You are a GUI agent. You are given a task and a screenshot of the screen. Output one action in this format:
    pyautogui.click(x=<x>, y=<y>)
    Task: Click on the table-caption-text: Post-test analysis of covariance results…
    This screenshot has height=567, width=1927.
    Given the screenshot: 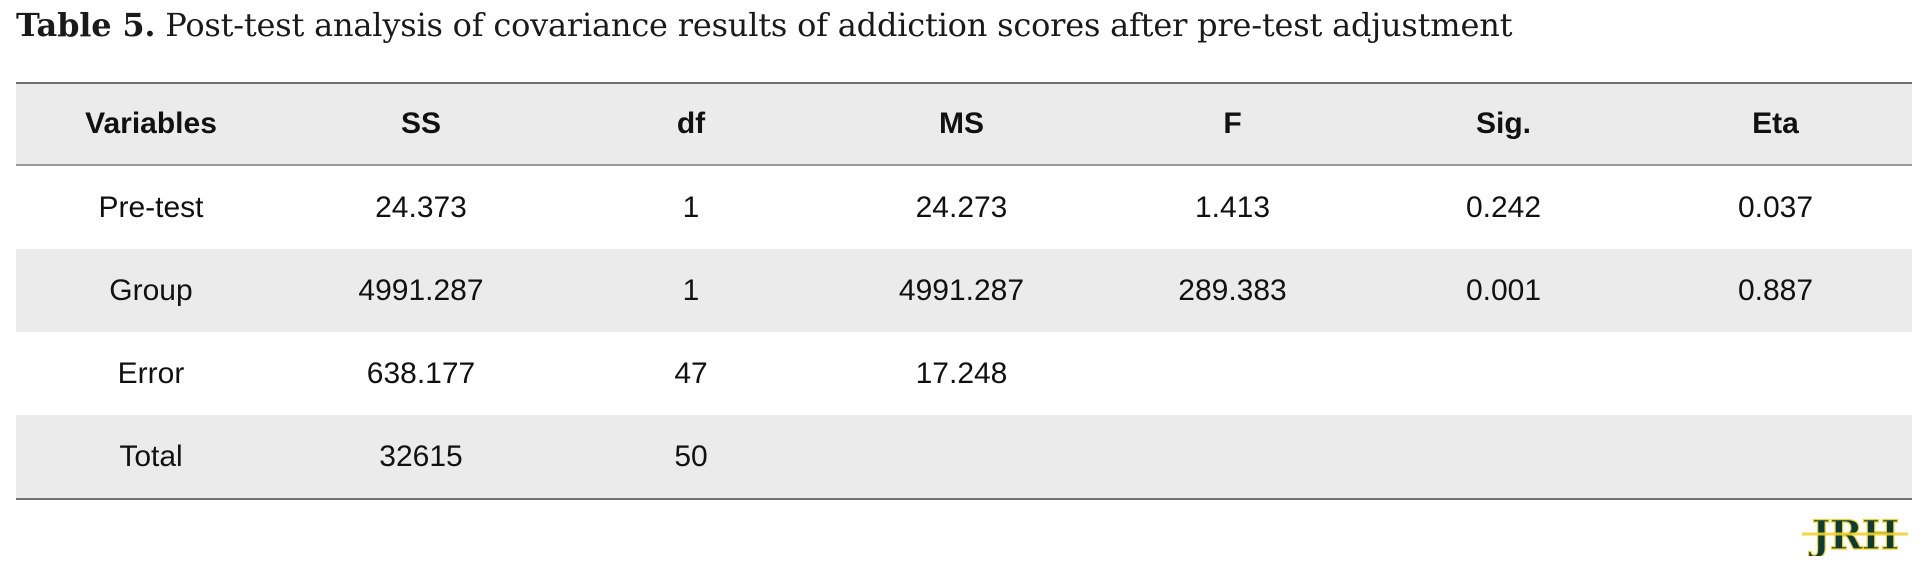 What is the action you would take?
    pyautogui.click(x=834, y=25)
    